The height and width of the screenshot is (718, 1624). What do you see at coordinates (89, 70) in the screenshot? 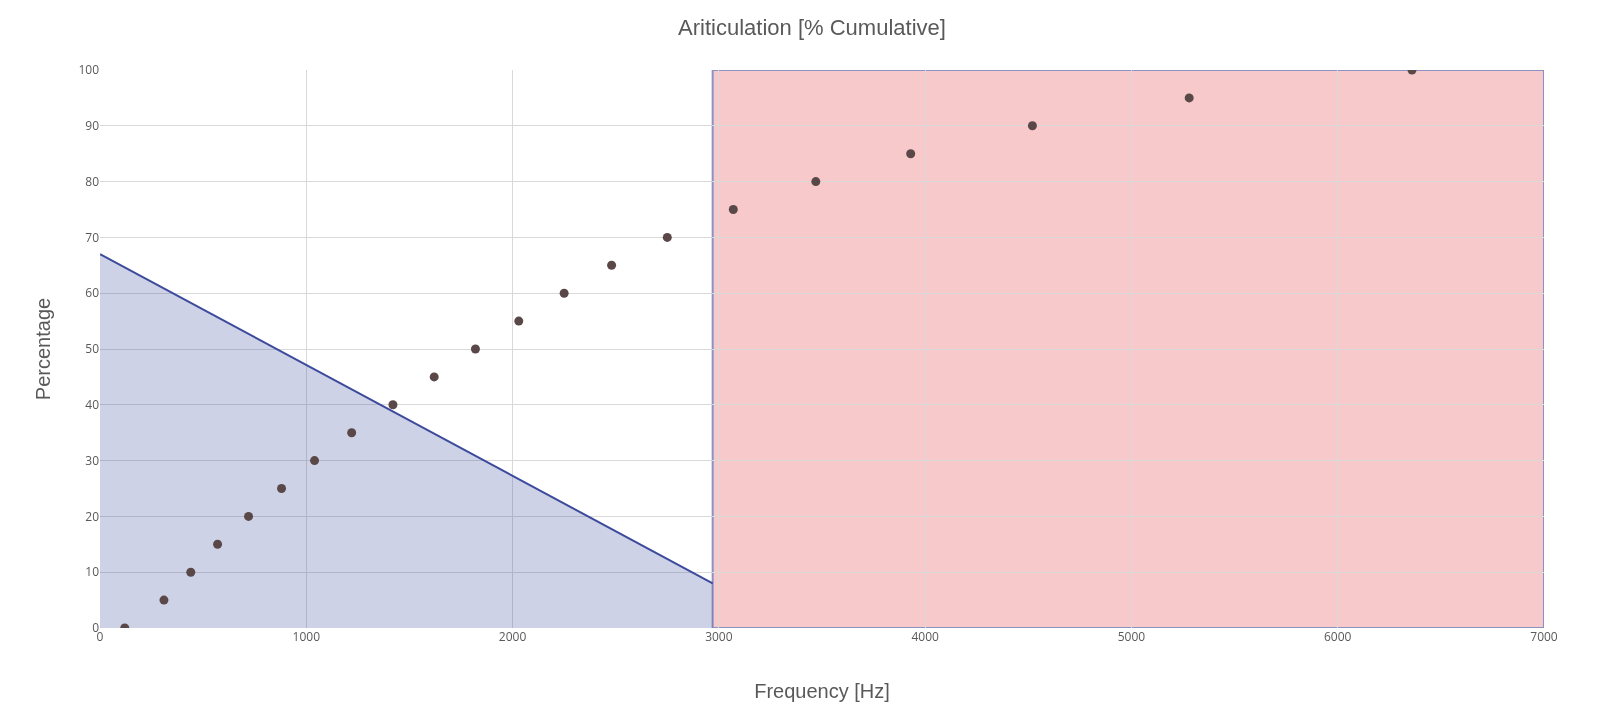
I see `y-tick-label: 100` at bounding box center [89, 70].